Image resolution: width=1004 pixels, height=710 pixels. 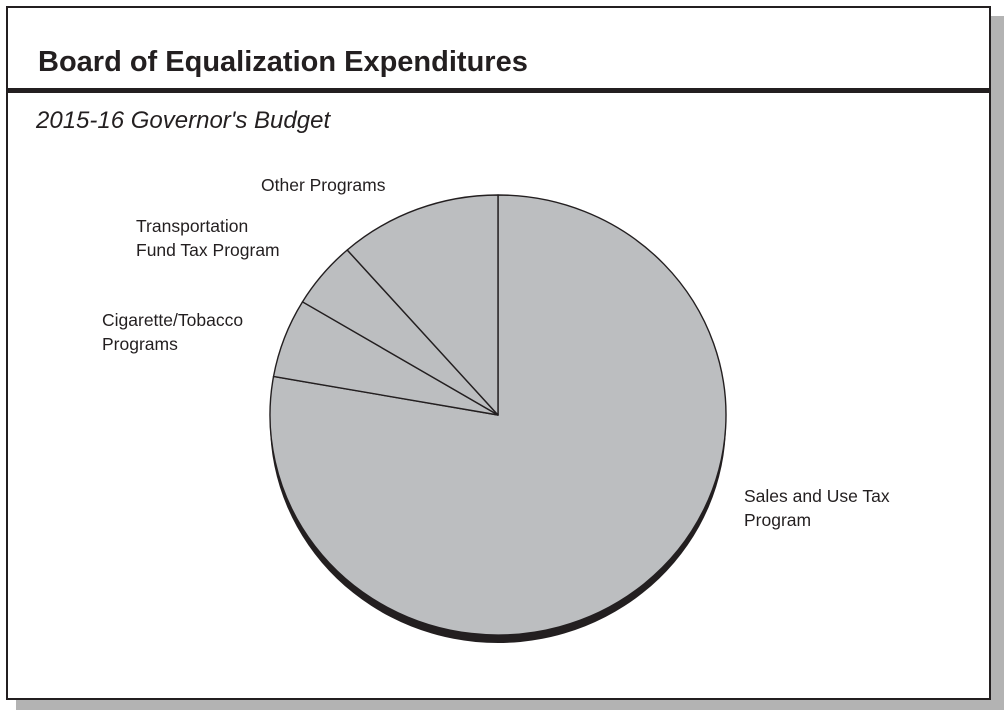 I want to click on title-divider, so click(x=498, y=90).